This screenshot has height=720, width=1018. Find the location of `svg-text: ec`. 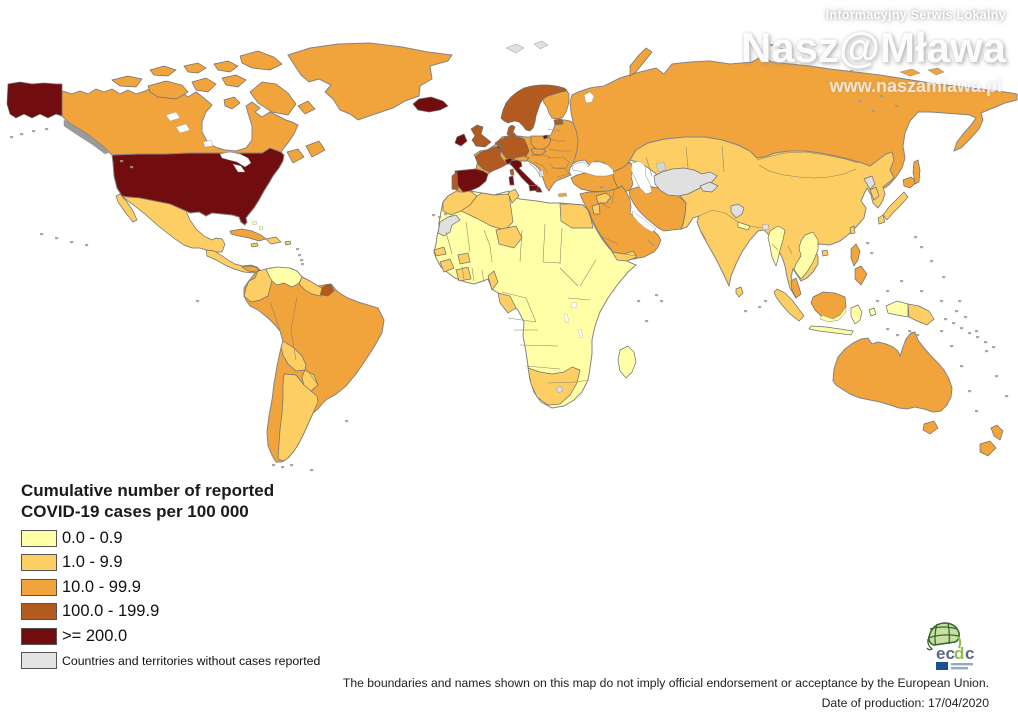

svg-text: ec is located at coordinates (945, 653).